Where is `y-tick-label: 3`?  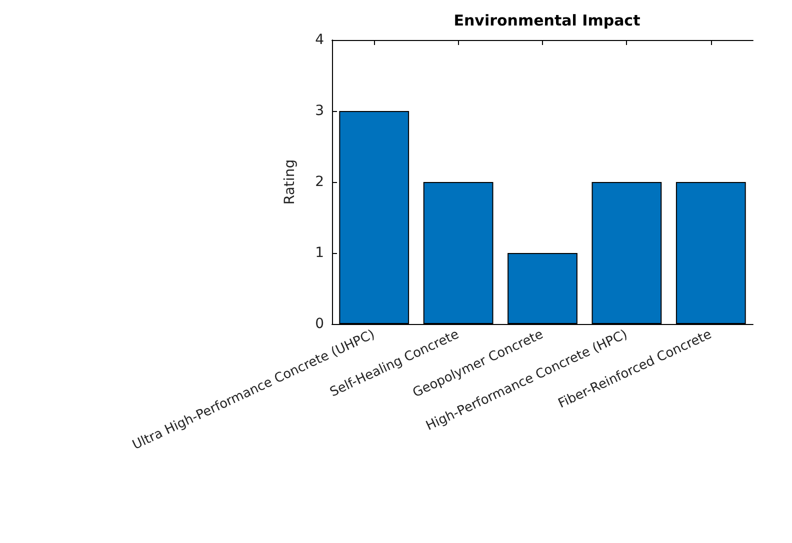
y-tick-label: 3 is located at coordinates (319, 111).